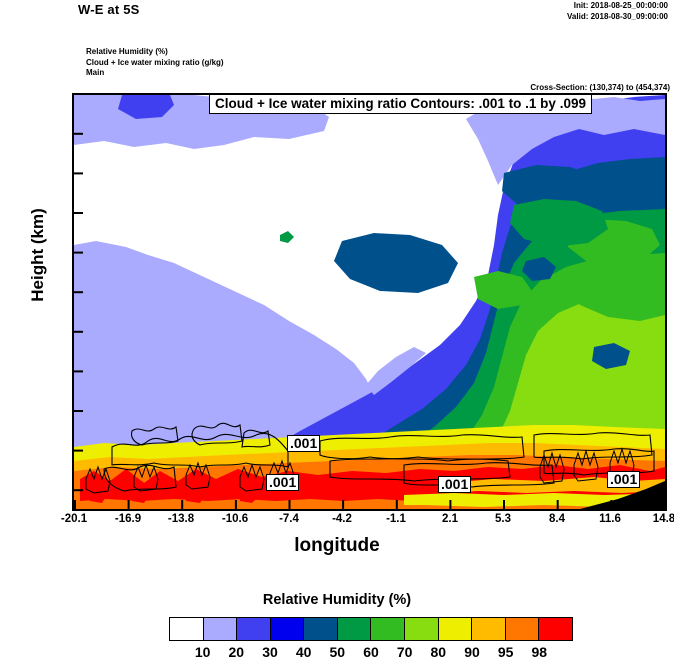 This screenshot has width=674, height=667. What do you see at coordinates (503, 519) in the screenshot?
I see `xtick-label: 5.3` at bounding box center [503, 519].